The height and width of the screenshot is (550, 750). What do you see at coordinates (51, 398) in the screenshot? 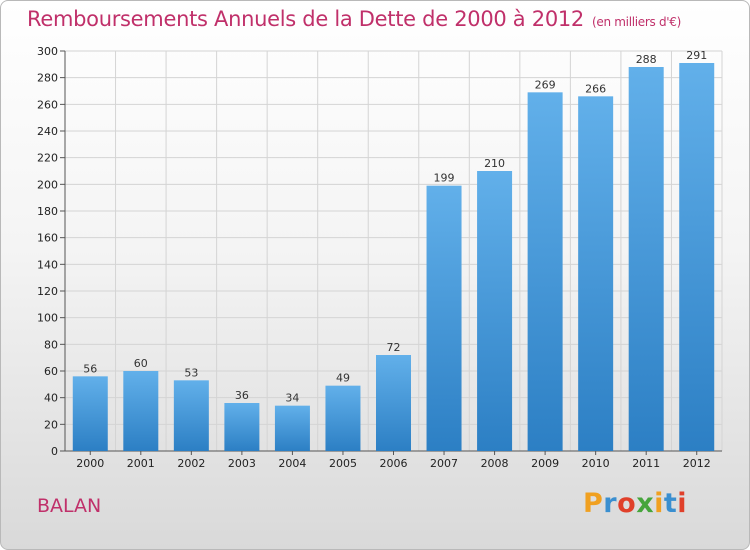
I see `y-tick-label: 40` at bounding box center [51, 398].